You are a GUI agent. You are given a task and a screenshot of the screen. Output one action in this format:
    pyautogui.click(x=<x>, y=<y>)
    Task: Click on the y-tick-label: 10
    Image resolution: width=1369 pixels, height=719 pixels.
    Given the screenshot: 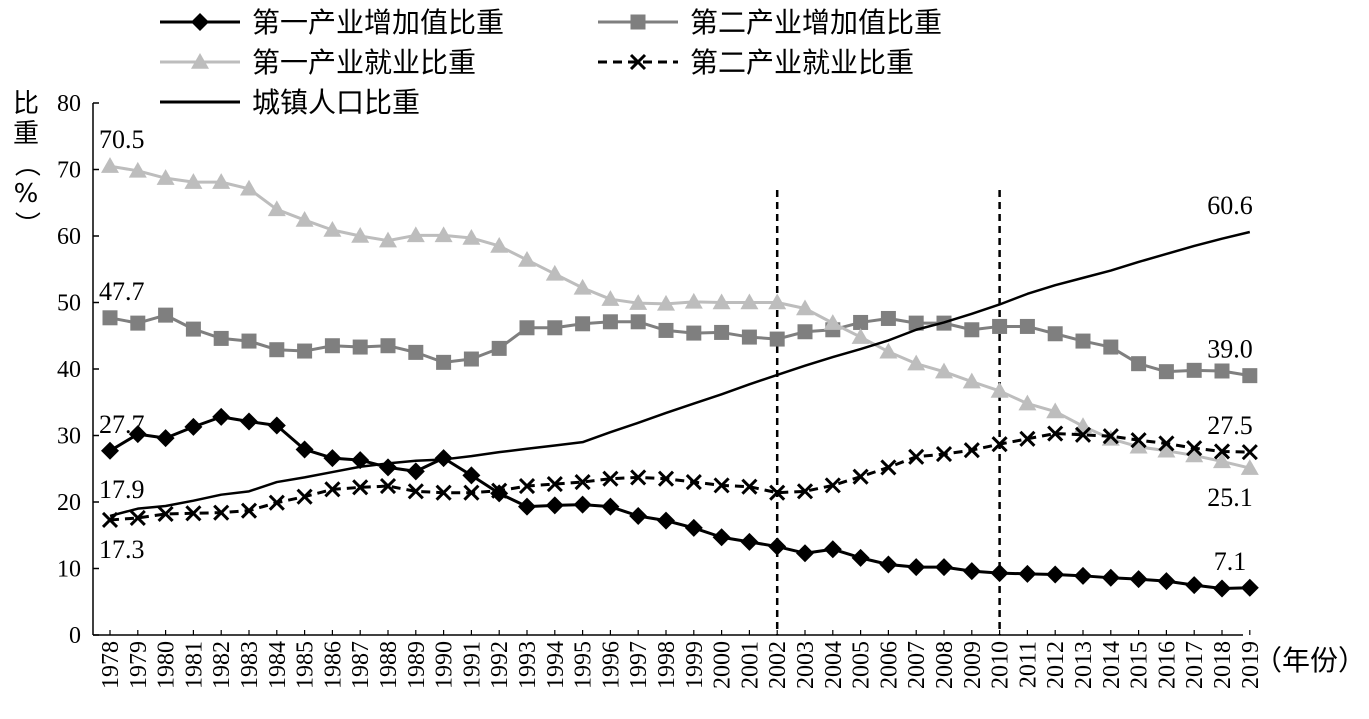 What is the action you would take?
    pyautogui.click(x=69, y=570)
    